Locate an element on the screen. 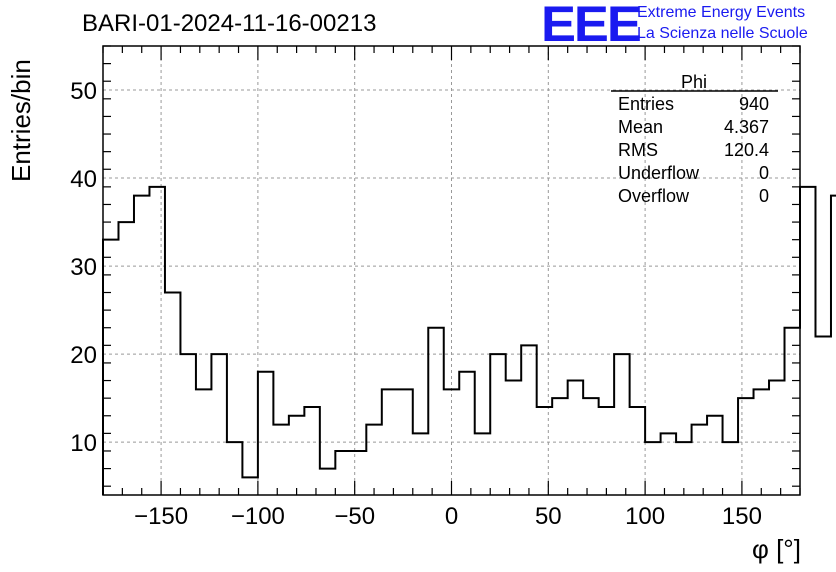 This screenshot has height=572, width=836. stats-row-label: Entries is located at coordinates (646, 104).